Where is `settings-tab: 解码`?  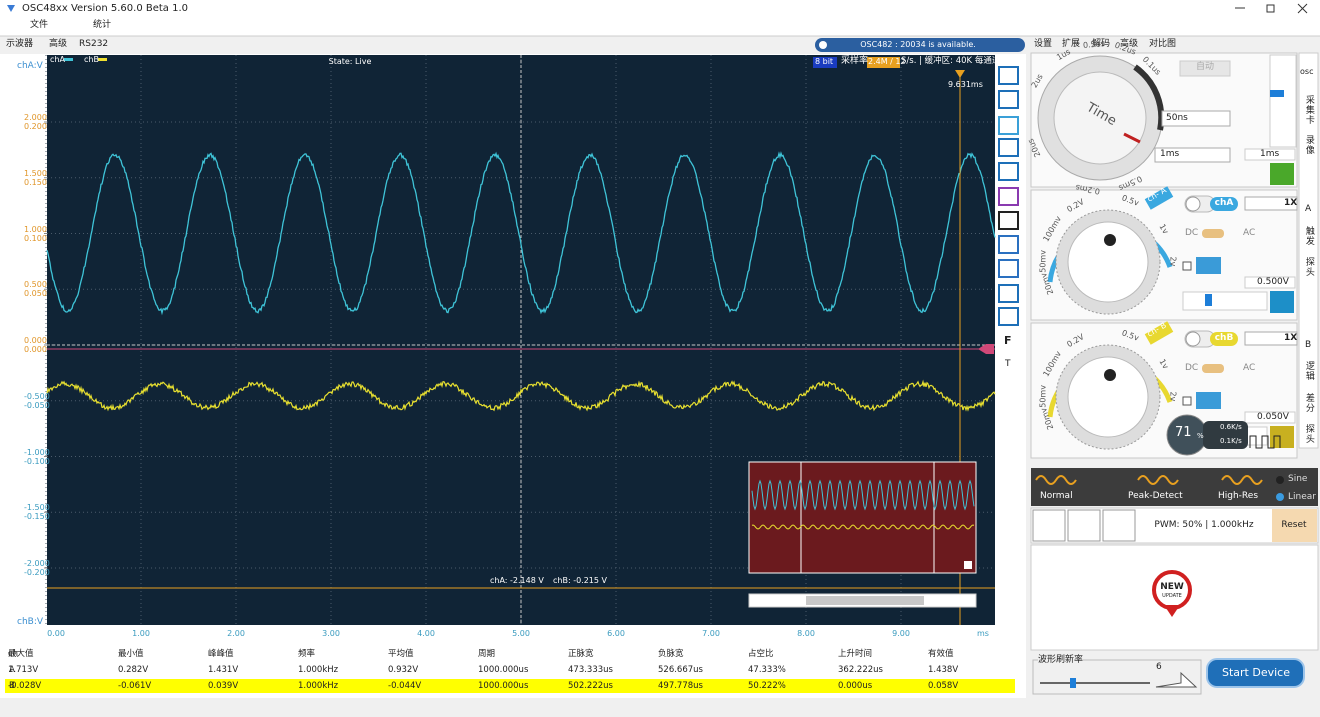 settings-tab: 解码 is located at coordinates (1101, 44).